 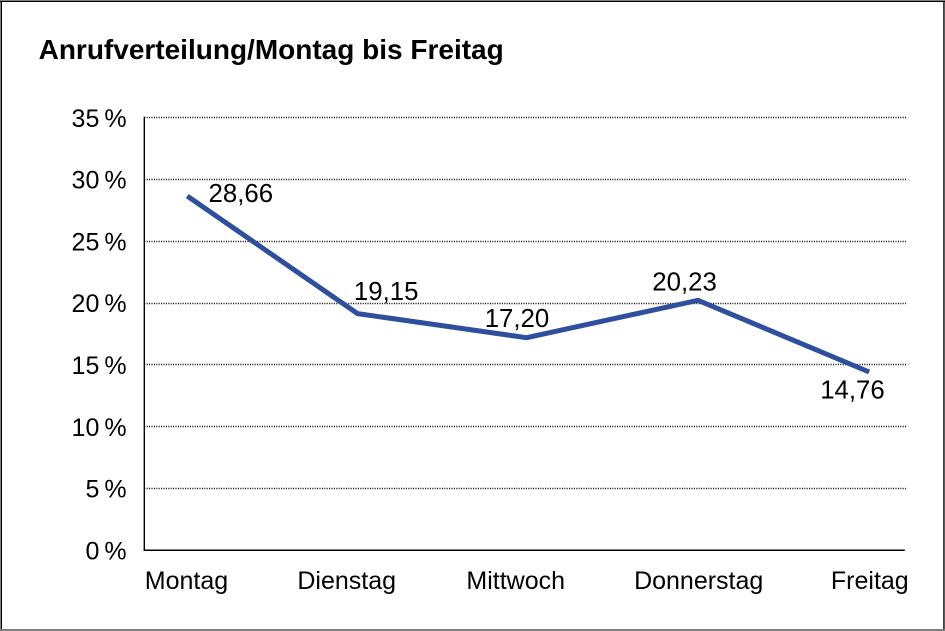 What do you see at coordinates (517, 319) in the screenshot?
I see `svg-text: 17,20` at bounding box center [517, 319].